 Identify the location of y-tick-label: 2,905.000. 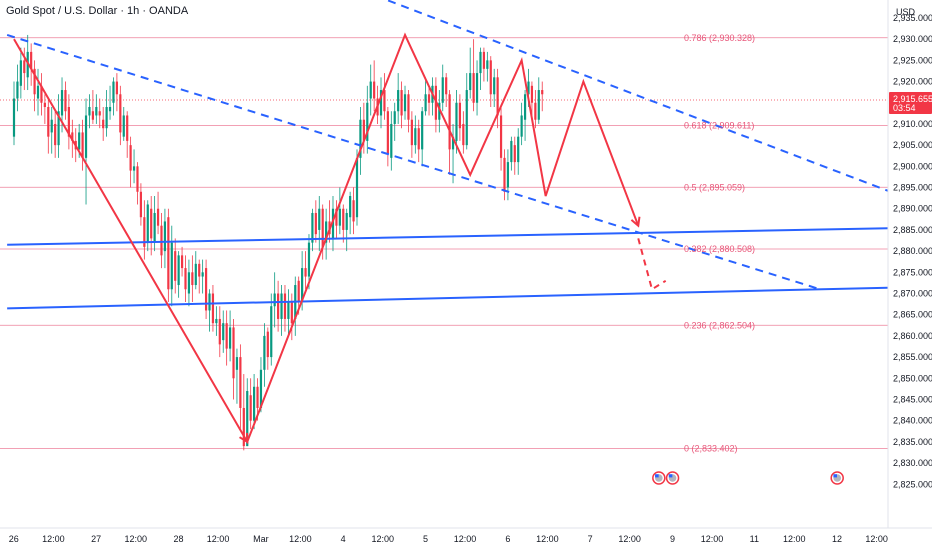
(912, 145).